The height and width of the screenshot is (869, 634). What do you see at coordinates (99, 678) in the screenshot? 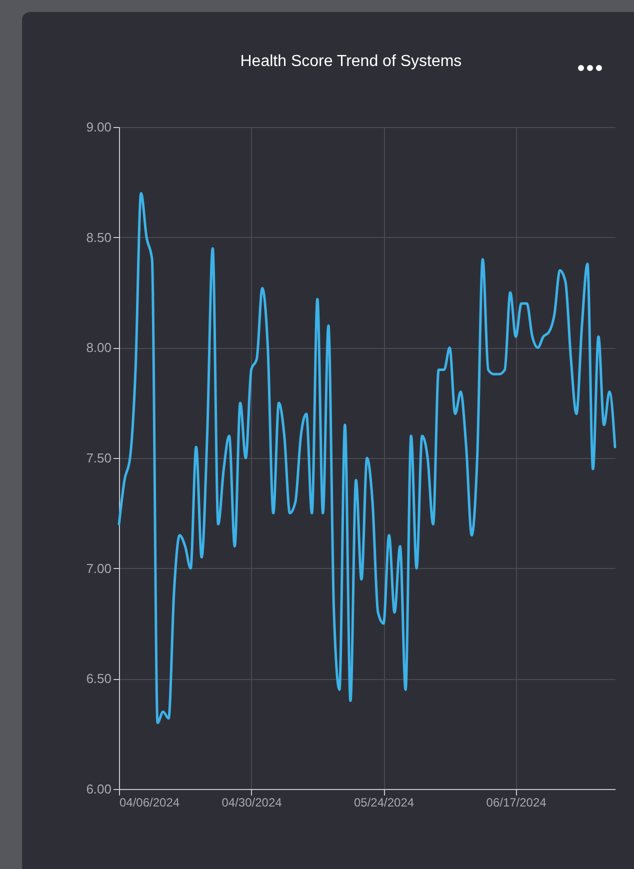
I see `y-tick-label: 6.50` at bounding box center [99, 678].